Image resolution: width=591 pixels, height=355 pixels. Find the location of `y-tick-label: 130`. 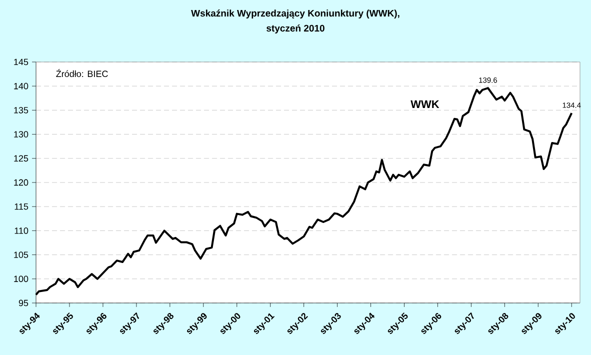

y-tick-label: 130 is located at coordinates (21, 134).